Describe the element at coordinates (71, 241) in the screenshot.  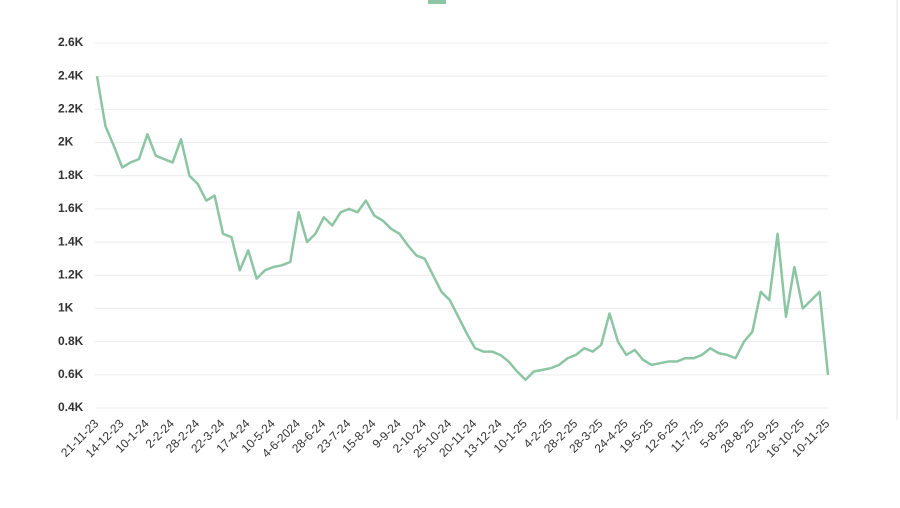
I see `y-tick-label: 1.4K` at that location.